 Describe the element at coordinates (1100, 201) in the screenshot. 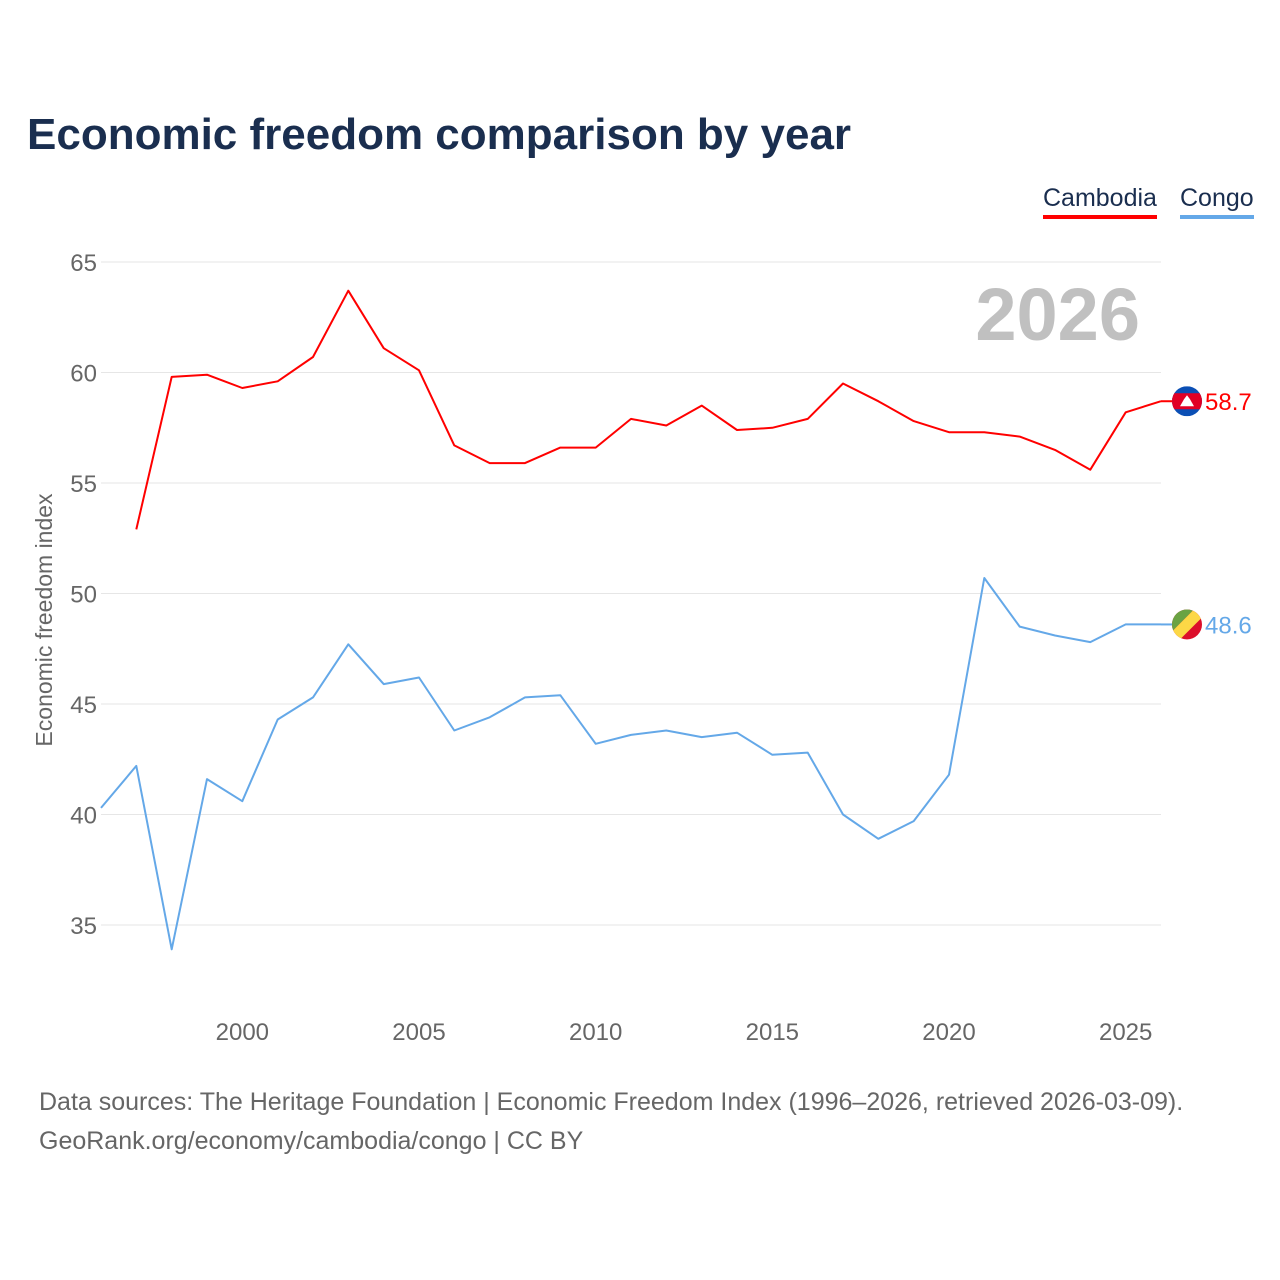

I see `legend-cambodia: Cambodia` at that location.